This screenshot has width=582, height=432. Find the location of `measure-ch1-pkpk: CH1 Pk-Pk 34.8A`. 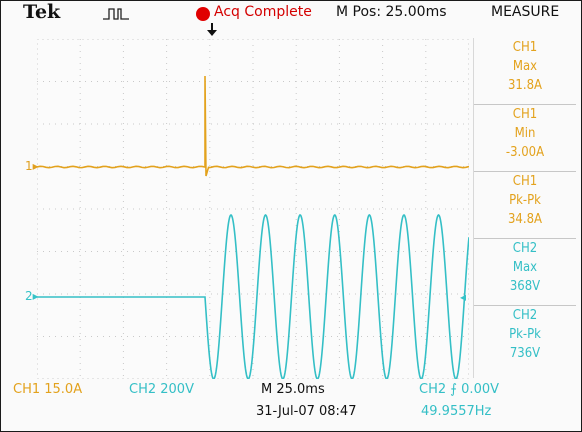

measure-ch1-pkpk: CH1 Pk-Pk 34.8A is located at coordinates (525, 205).